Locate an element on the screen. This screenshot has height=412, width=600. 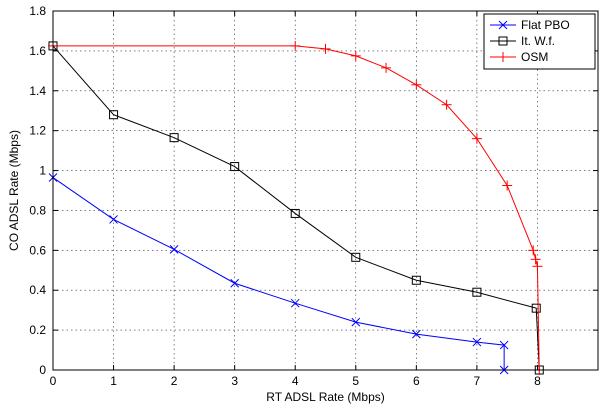
legend-label: Flat PBO is located at coordinates (545, 25).